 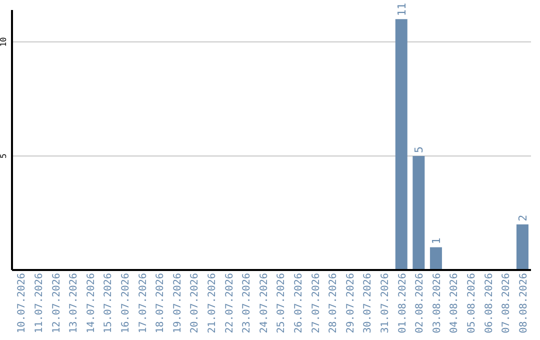 I want to click on x-tick-label: 10.07.2026, so click(x=22, y=303).